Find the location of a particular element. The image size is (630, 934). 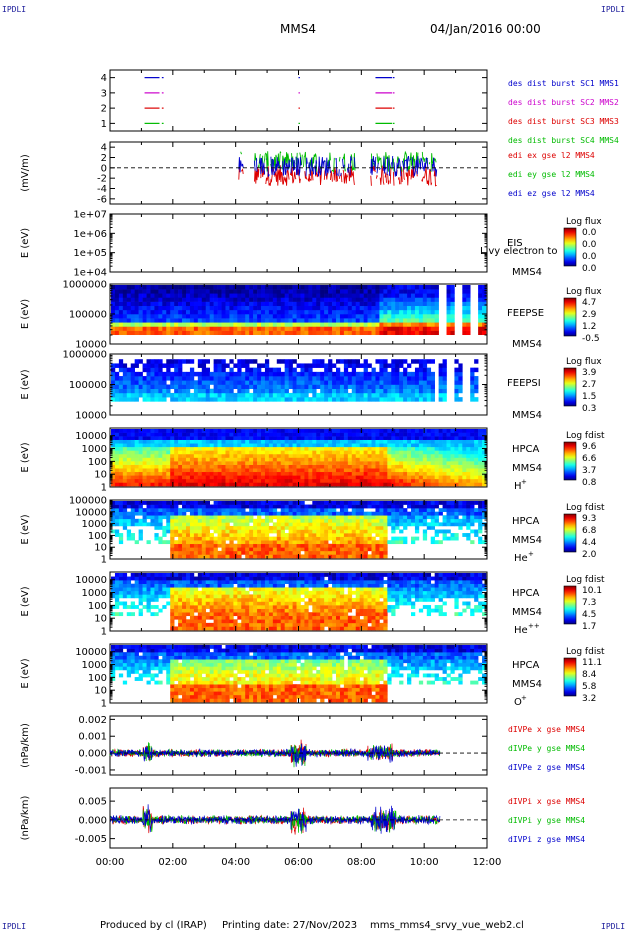

spectrogram is located at coordinates (299, 530).